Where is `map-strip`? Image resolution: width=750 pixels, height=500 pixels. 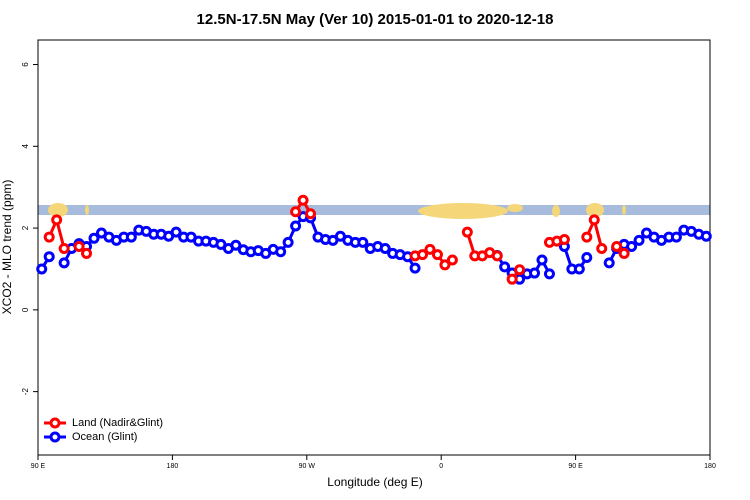
map-strip is located at coordinates (374, 211).